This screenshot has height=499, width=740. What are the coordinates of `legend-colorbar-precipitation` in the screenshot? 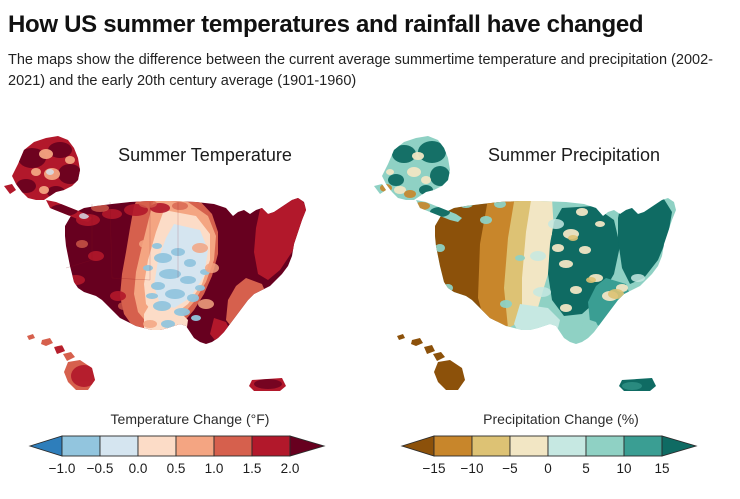 It's located at (549, 446).